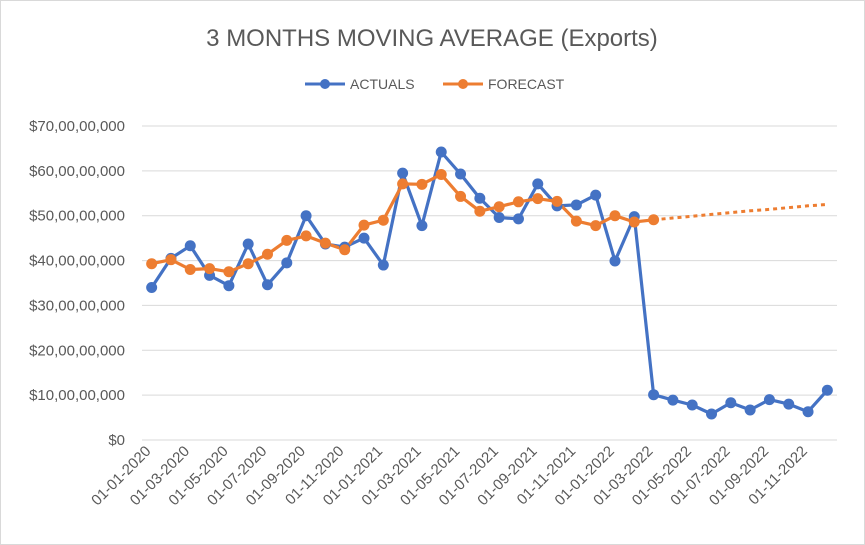  Describe the element at coordinates (77, 395) in the screenshot. I see `y-tick-label: $10,00,00,000` at that location.